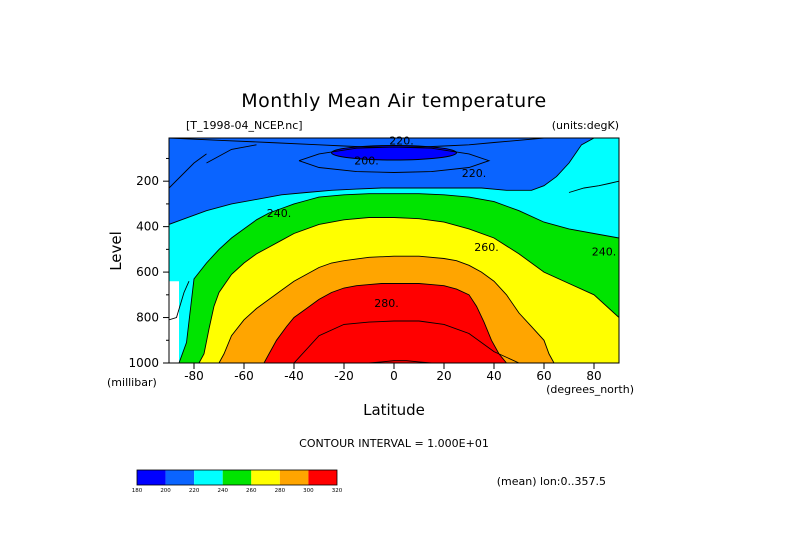 This screenshot has height=558, width=789. I want to click on units-label: (units:degK), so click(585, 125).